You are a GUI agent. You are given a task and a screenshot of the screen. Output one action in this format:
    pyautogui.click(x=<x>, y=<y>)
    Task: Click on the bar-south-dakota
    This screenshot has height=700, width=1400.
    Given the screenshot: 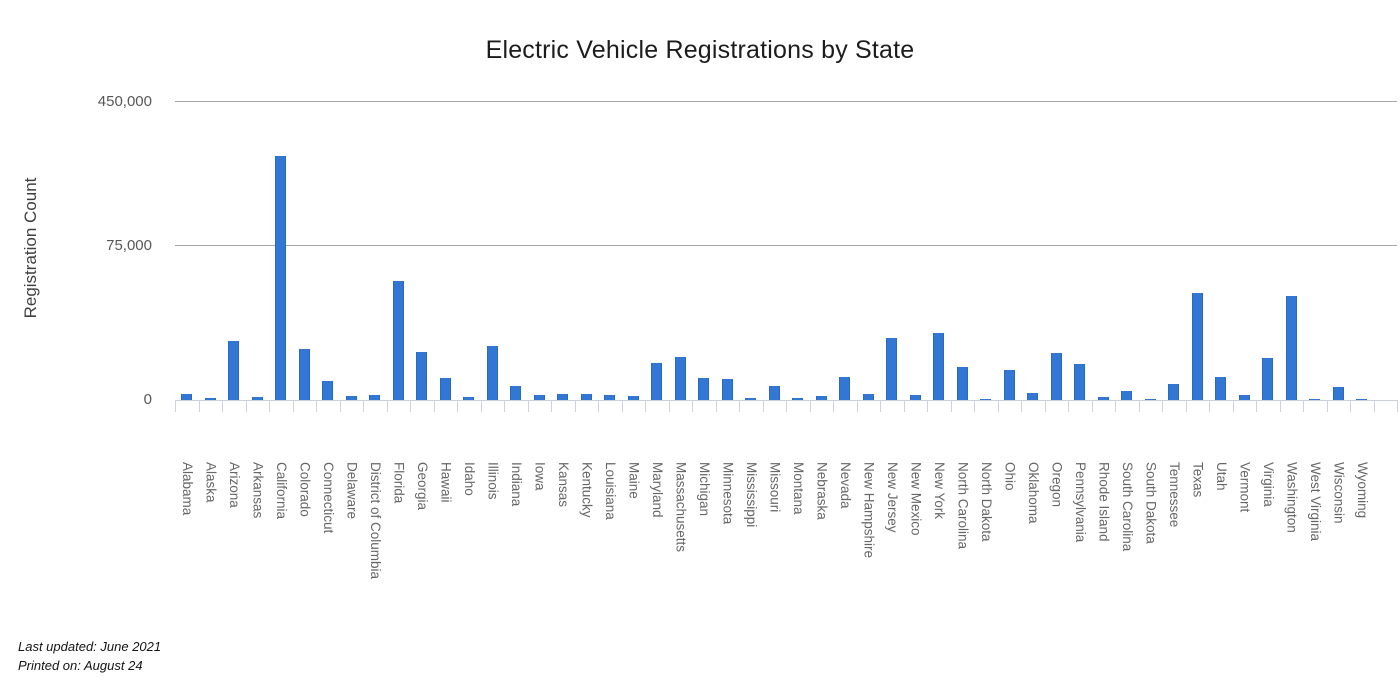 What is the action you would take?
    pyautogui.click(x=1150, y=399)
    